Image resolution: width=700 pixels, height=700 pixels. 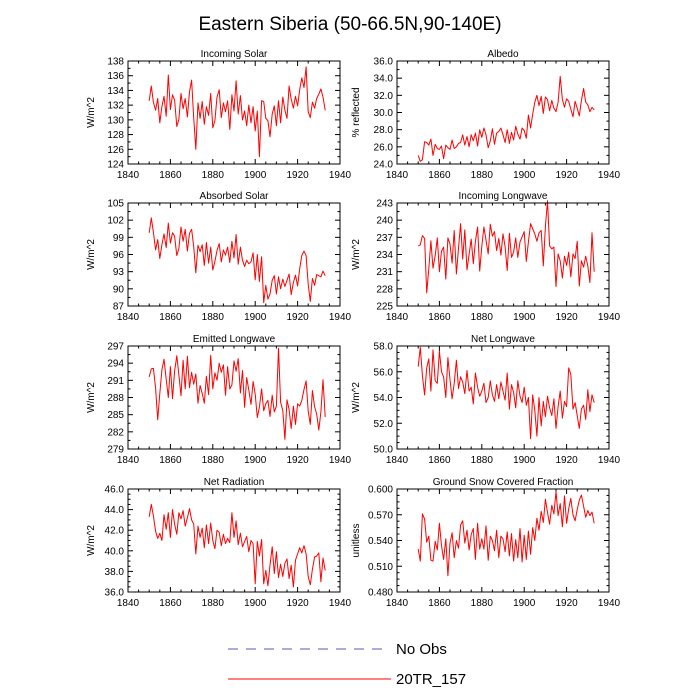 What do you see at coordinates (380, 541) in the screenshot?
I see `y-tick-label: 0.540` at bounding box center [380, 541].